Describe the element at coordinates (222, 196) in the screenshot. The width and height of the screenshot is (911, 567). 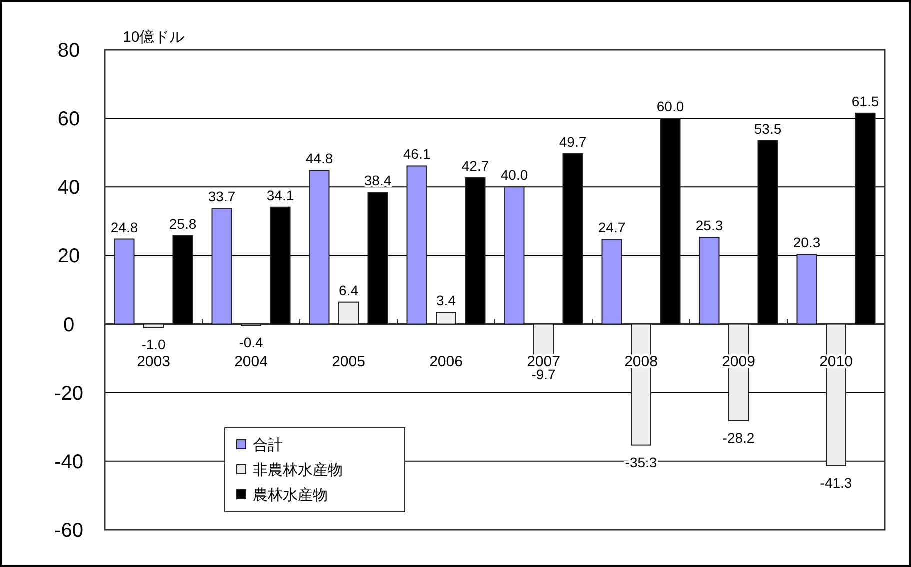
I see `data-label: 33.7` at that location.